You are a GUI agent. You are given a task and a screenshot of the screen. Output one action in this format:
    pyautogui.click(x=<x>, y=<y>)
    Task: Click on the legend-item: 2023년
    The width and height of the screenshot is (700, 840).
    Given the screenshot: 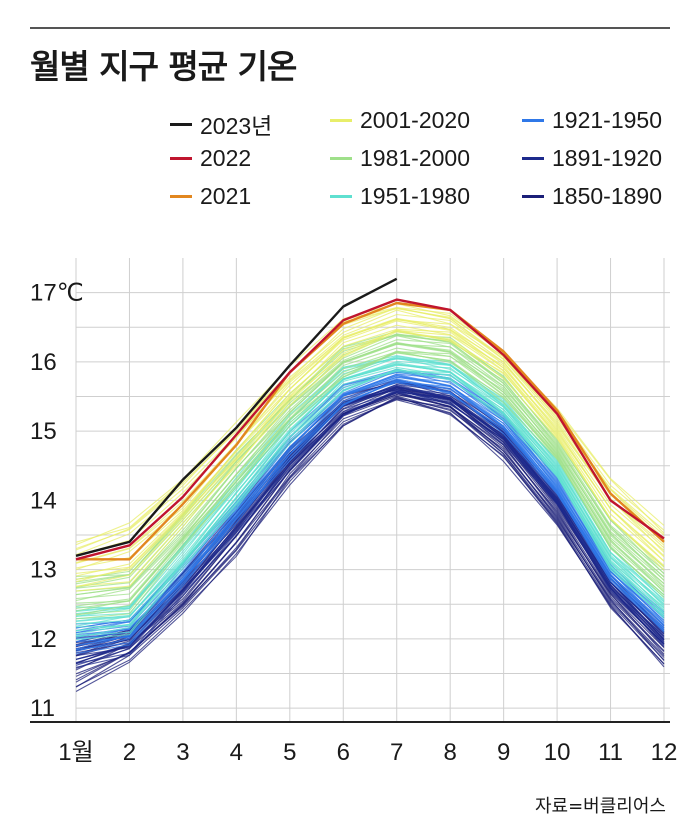 What is the action you would take?
    pyautogui.click(x=221, y=124)
    